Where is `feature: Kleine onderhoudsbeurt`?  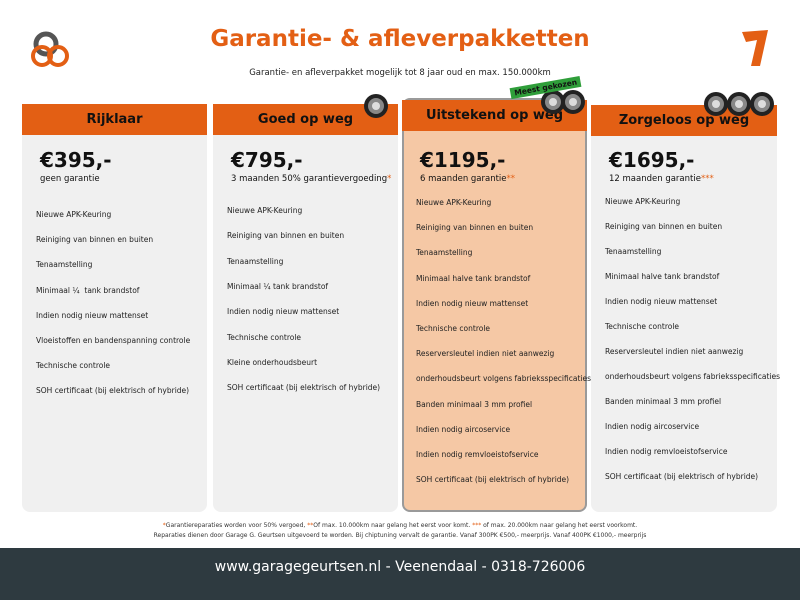 feature: Kleine onderhoudsbeurt is located at coordinates (272, 362).